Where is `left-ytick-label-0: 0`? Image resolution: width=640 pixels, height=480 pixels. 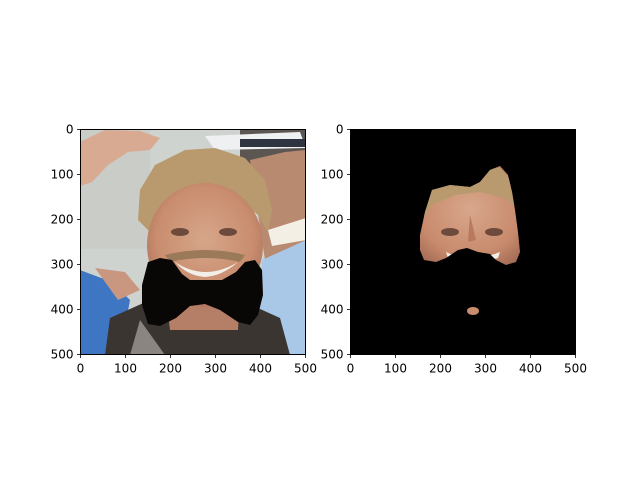
left-ytick-label-0: 0 is located at coordinates (70, 130).